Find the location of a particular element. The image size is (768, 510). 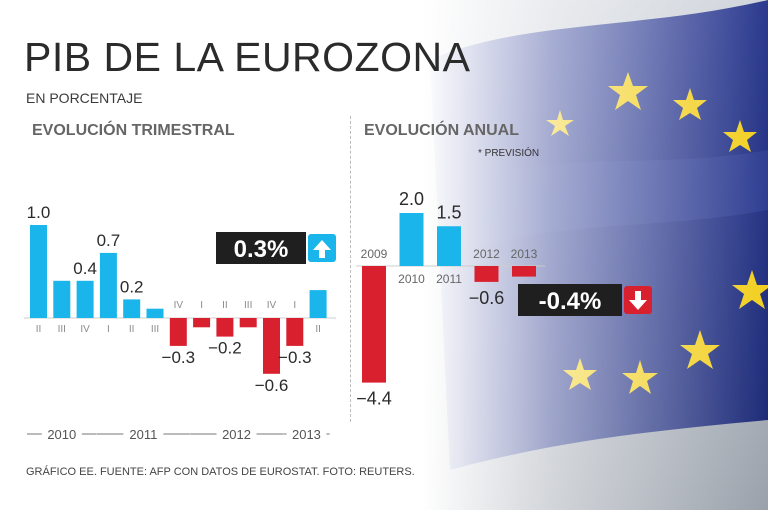

annual-year-label: 2011 is located at coordinates (449, 279).